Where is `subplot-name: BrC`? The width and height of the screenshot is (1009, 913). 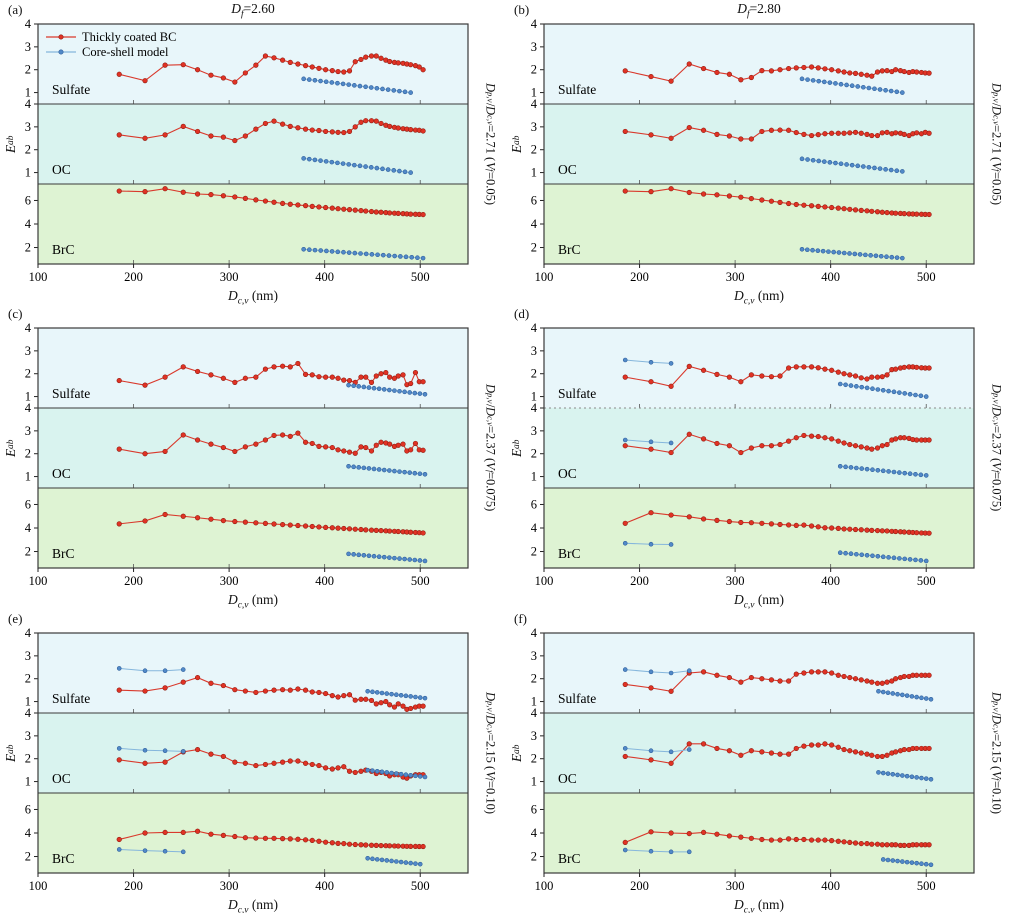
subplot-name: BrC is located at coordinates (569, 249).